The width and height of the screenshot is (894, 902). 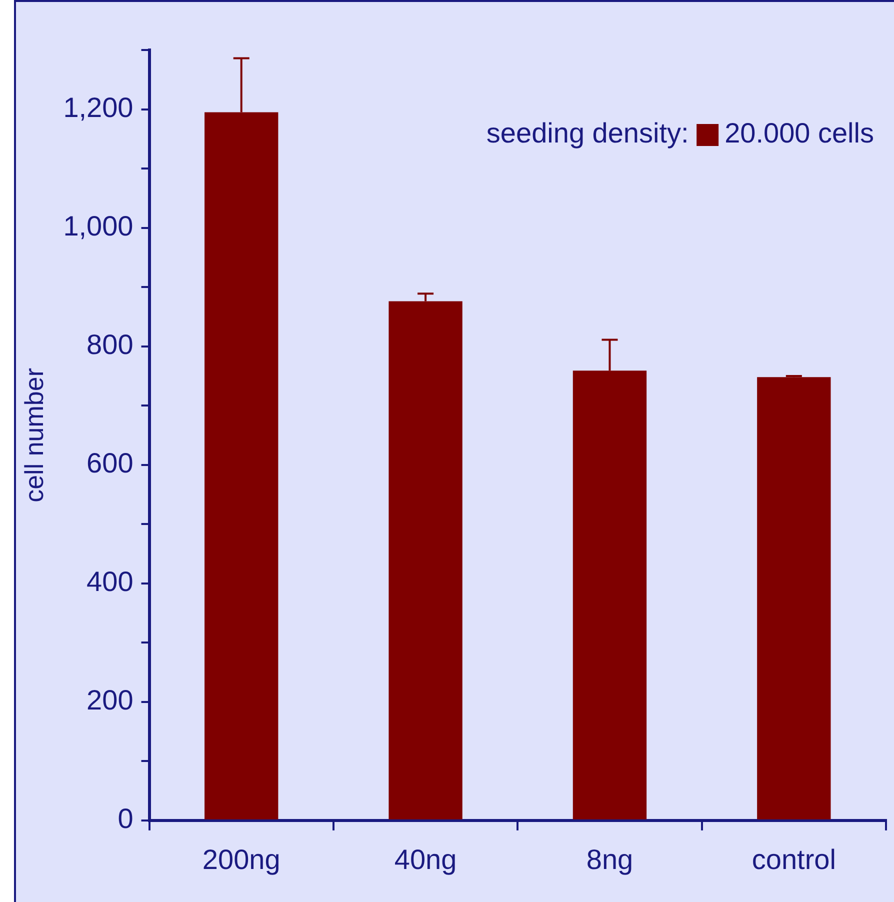 What do you see at coordinates (110, 463) in the screenshot?
I see `y-tick-label: 600` at bounding box center [110, 463].